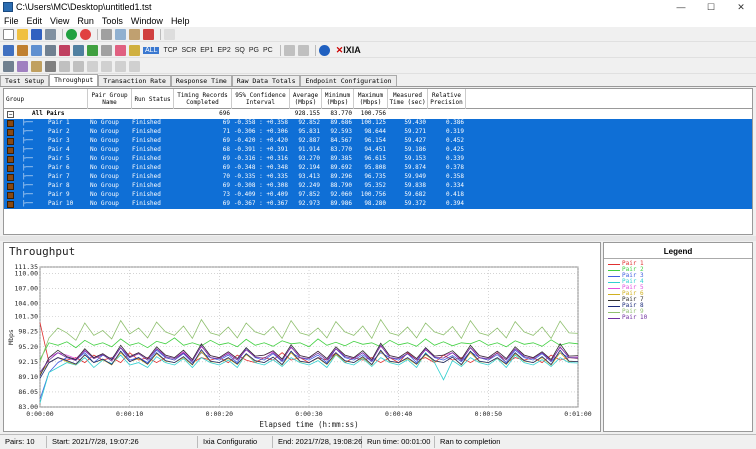  Describe the element at coordinates (408, 99) in the screenshot. I see `col-measured-time: Measured Time (sec)` at that location.